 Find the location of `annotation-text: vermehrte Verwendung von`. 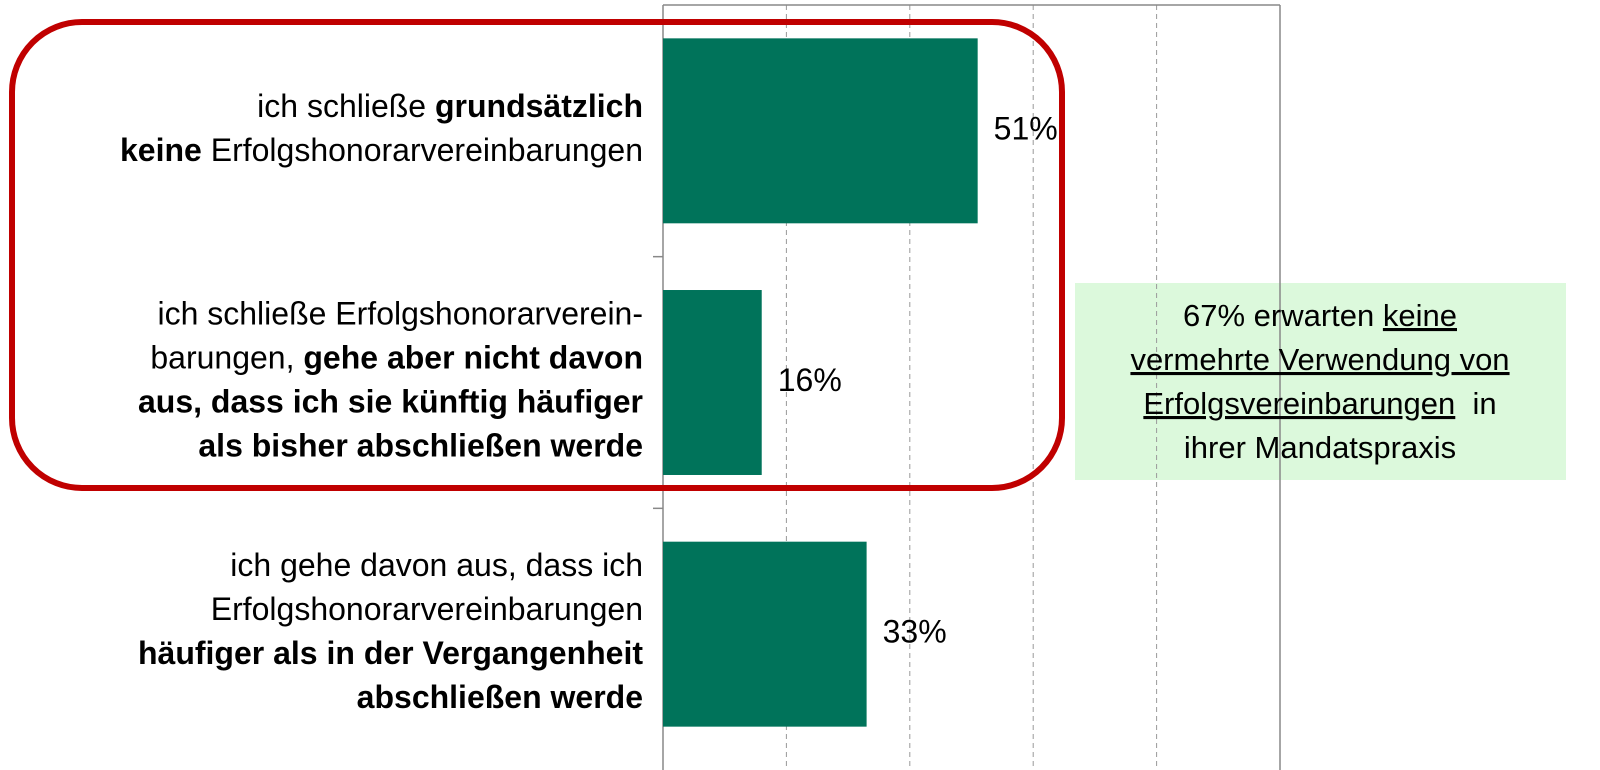

annotation-text: vermehrte Verwendung von is located at coordinates (1319, 359).